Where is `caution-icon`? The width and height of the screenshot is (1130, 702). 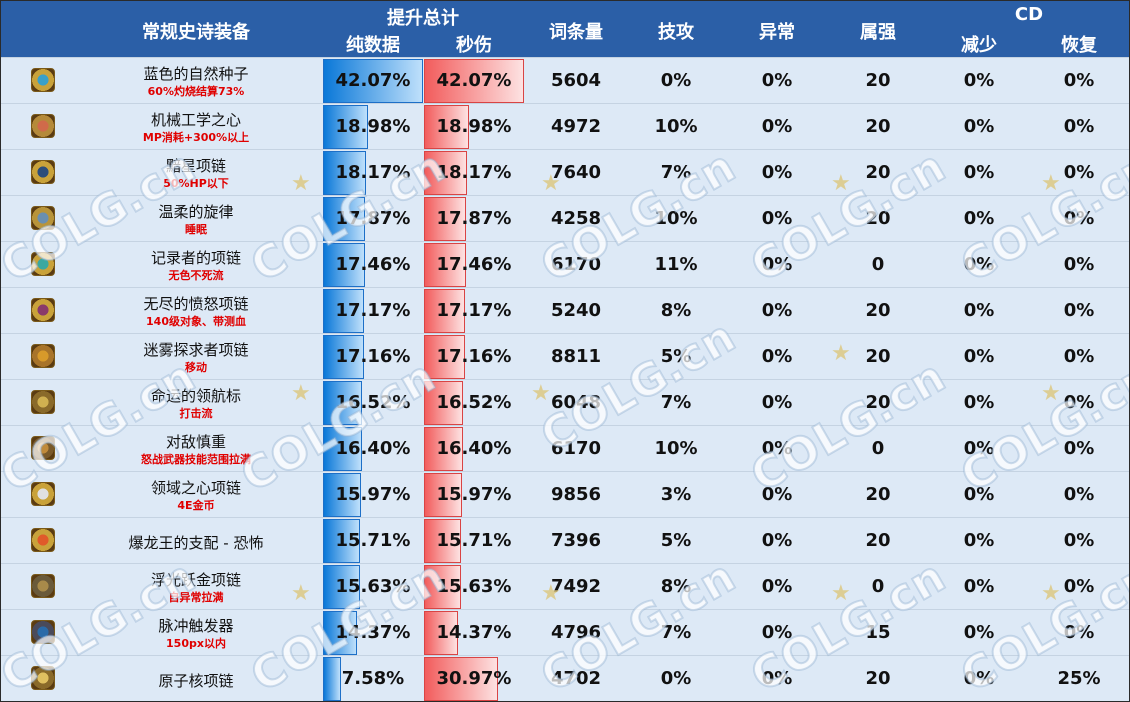
caution-icon is located at coordinates (43, 448).